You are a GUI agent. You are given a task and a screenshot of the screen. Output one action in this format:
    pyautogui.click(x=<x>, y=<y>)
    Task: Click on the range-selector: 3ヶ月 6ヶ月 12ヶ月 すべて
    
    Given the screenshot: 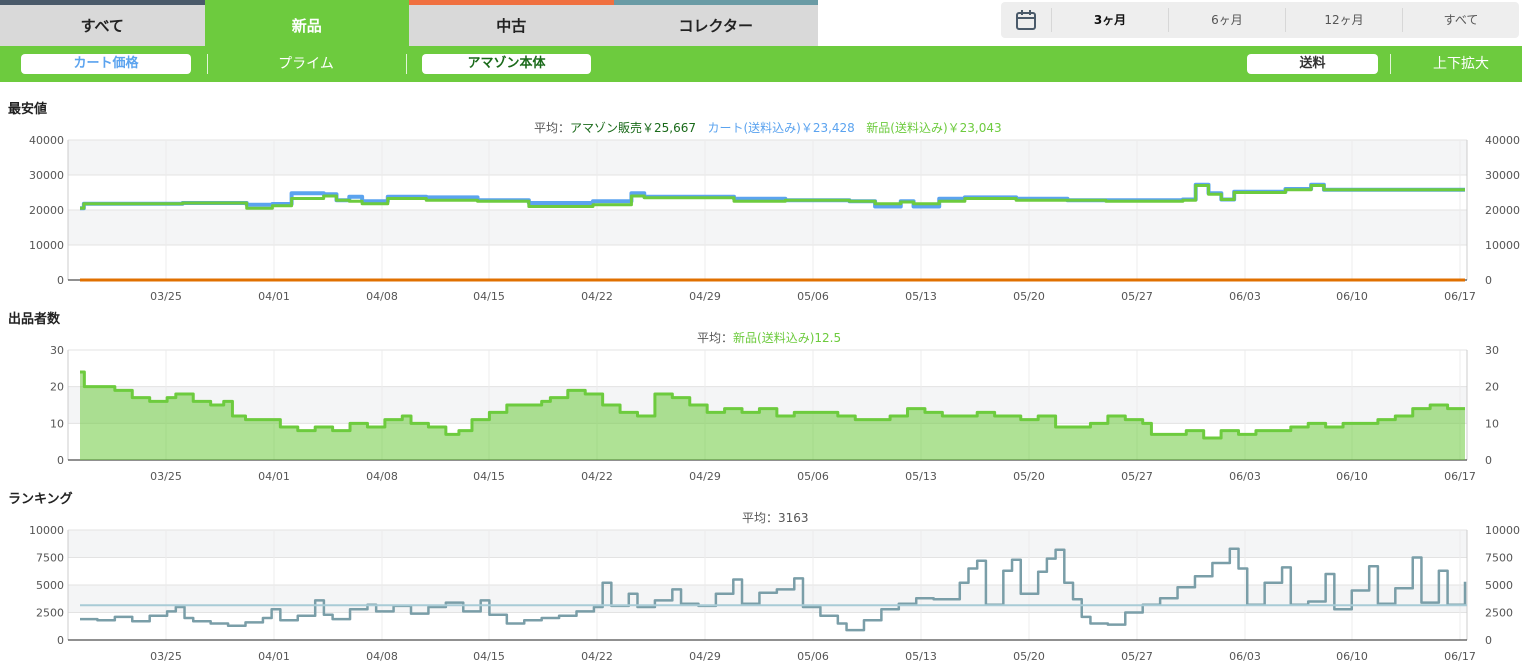 What is the action you would take?
    pyautogui.click(x=1260, y=20)
    